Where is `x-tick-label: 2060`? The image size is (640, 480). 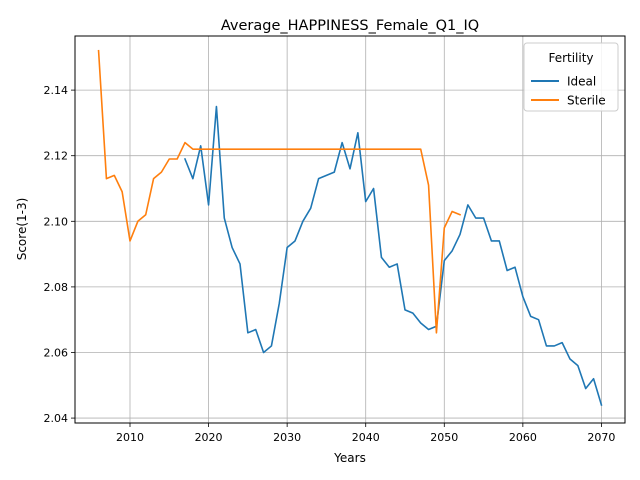 x-tick-label: 2060 is located at coordinates (523, 437).